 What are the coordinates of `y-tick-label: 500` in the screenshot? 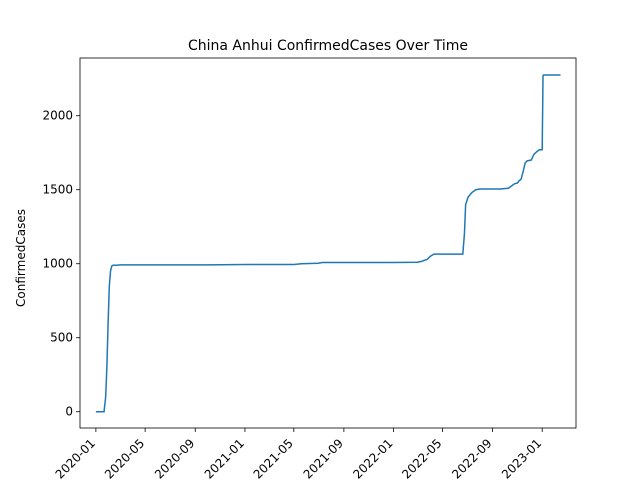 It's located at (61, 338).